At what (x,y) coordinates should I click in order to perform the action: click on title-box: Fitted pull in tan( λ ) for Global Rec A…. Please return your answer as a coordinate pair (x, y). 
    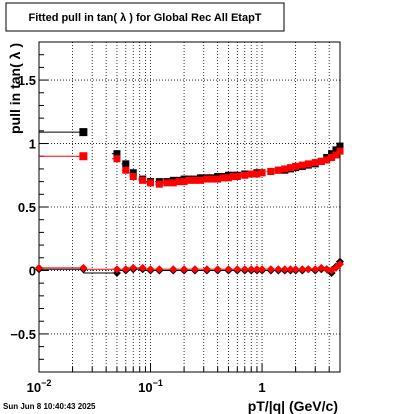
    Looking at the image, I should click on (145, 17).